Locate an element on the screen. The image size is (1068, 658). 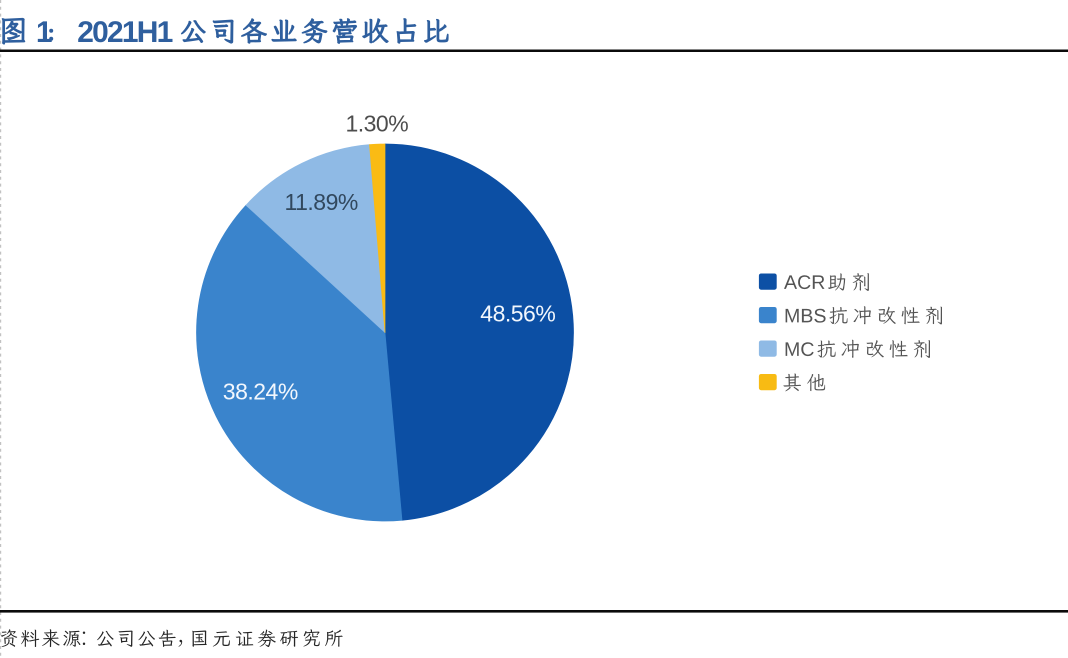
svg-text: 1.30% is located at coordinates (376, 123).